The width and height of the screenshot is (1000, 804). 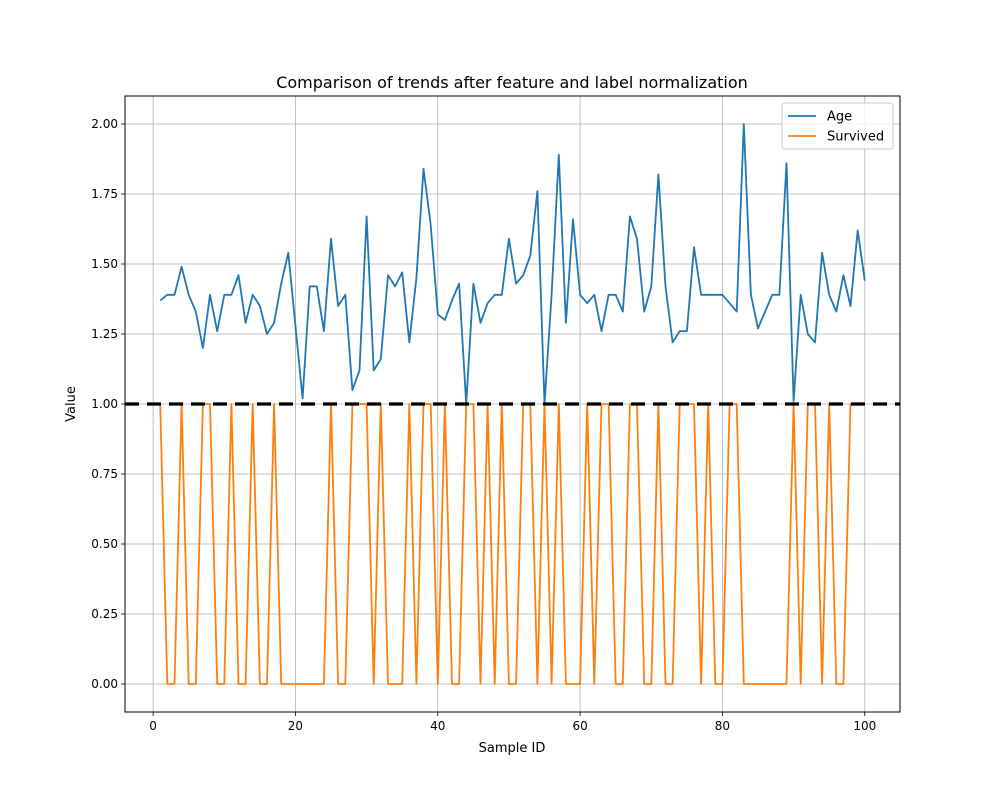 What do you see at coordinates (71, 404) in the screenshot?
I see `y-axis-label: Value` at bounding box center [71, 404].